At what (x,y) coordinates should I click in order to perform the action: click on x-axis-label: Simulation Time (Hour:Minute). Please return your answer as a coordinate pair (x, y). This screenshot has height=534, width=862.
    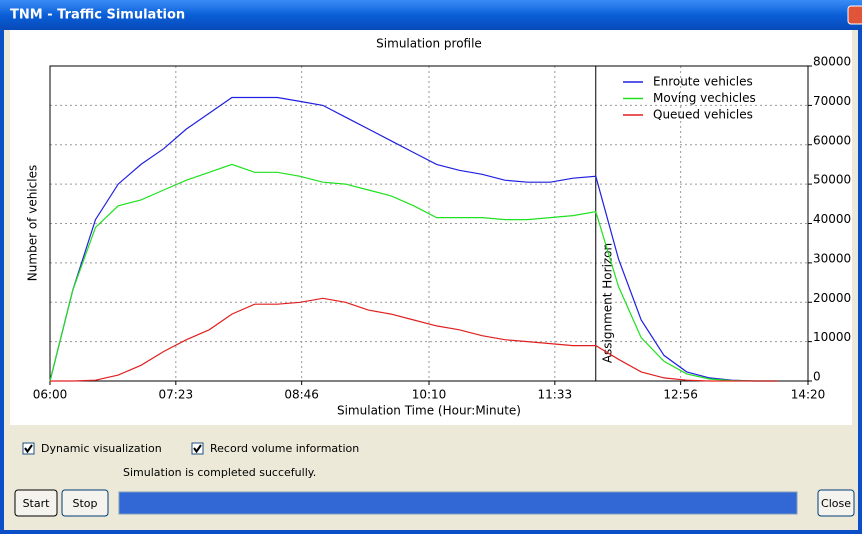
    Looking at the image, I should click on (429, 411).